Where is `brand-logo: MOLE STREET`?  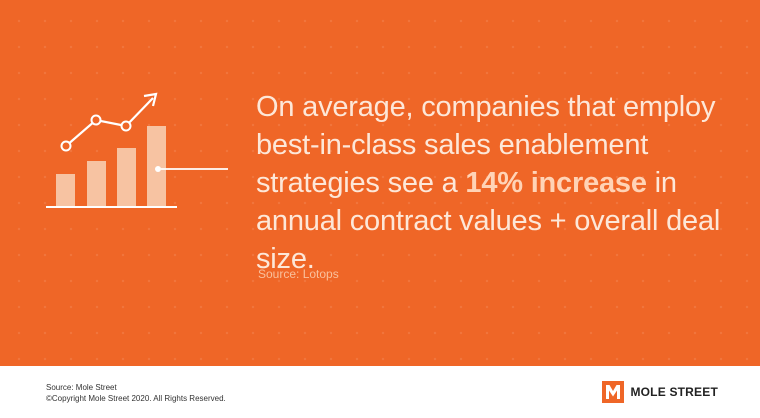
brand-logo: MOLE STREET is located at coordinates (660, 392).